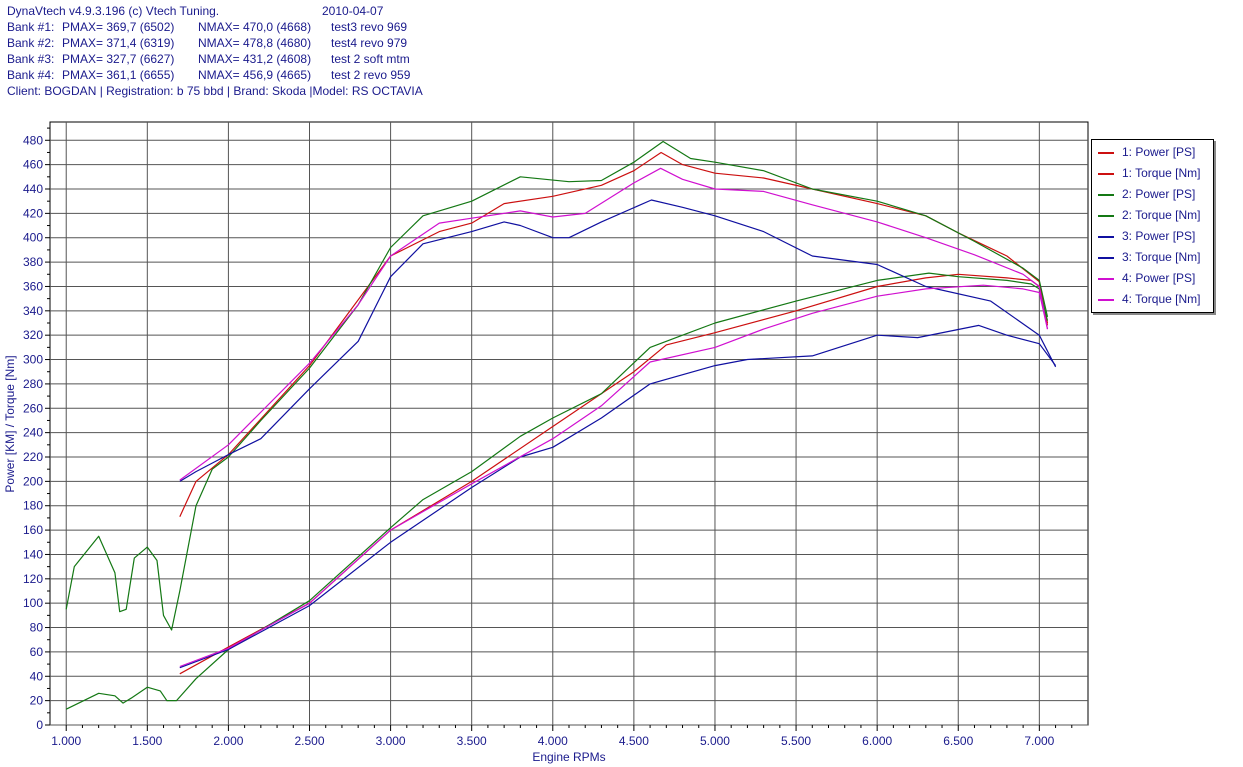  I want to click on legend-label: 2: Power [PS], so click(1159, 194).